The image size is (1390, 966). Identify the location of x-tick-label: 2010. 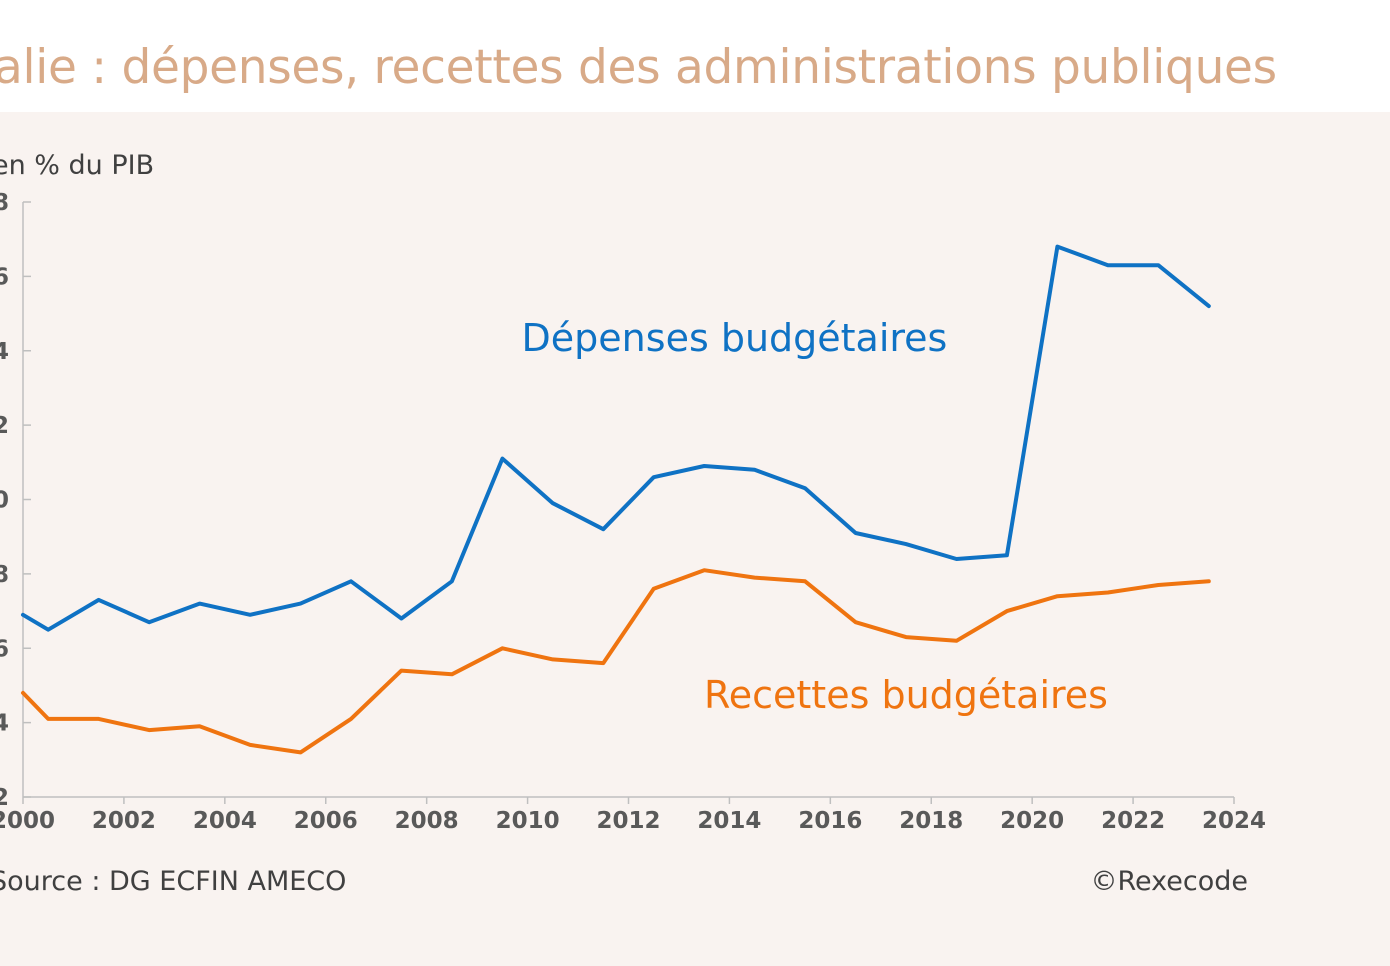
(528, 821).